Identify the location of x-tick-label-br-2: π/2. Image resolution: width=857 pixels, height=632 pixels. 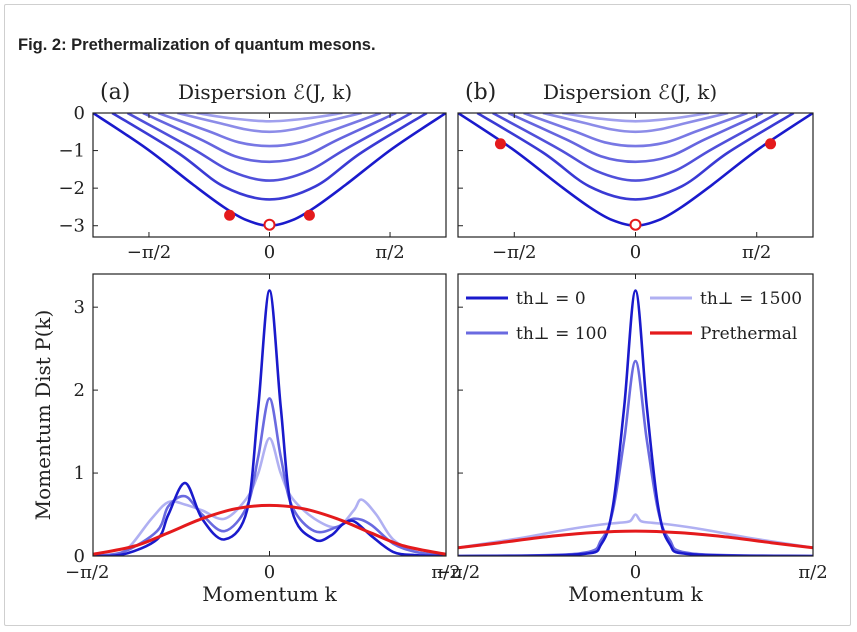
(812, 572).